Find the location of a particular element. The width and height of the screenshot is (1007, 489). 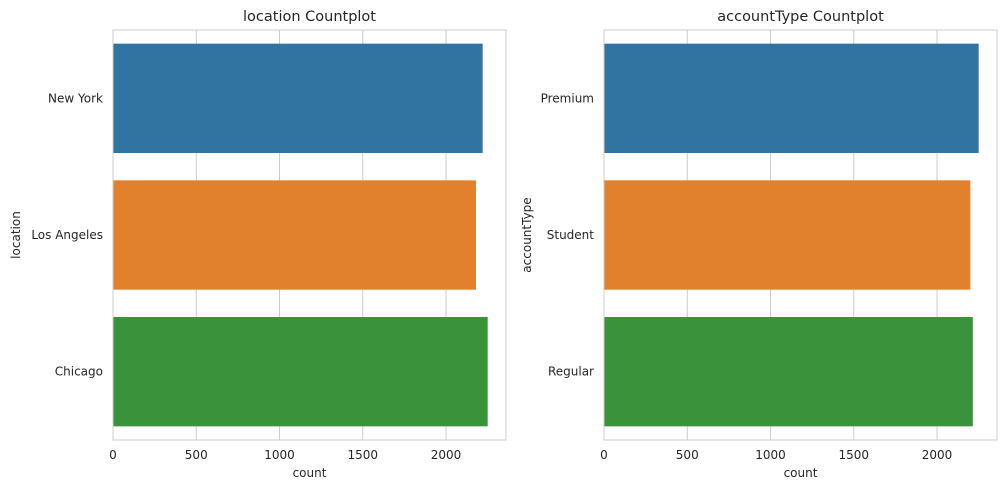

y-tick-label: Student is located at coordinates (571, 235).